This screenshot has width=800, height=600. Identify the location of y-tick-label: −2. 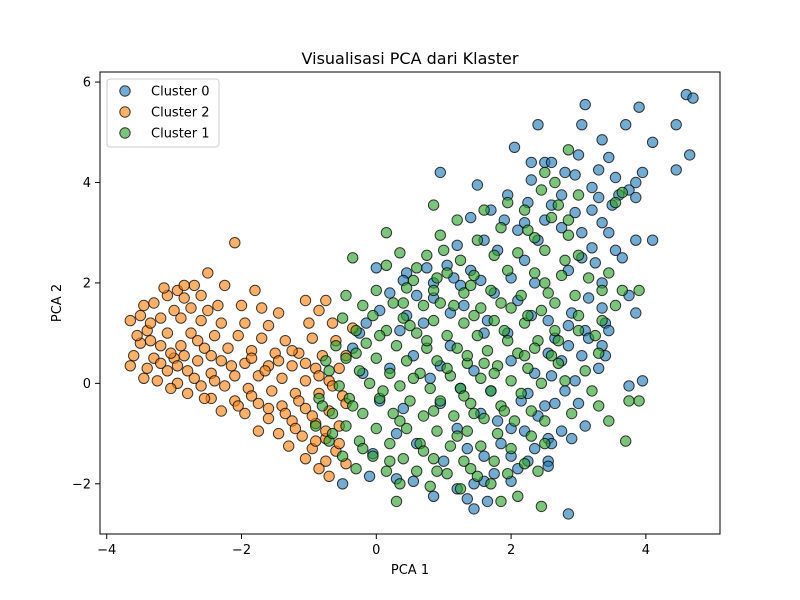
(81, 484).